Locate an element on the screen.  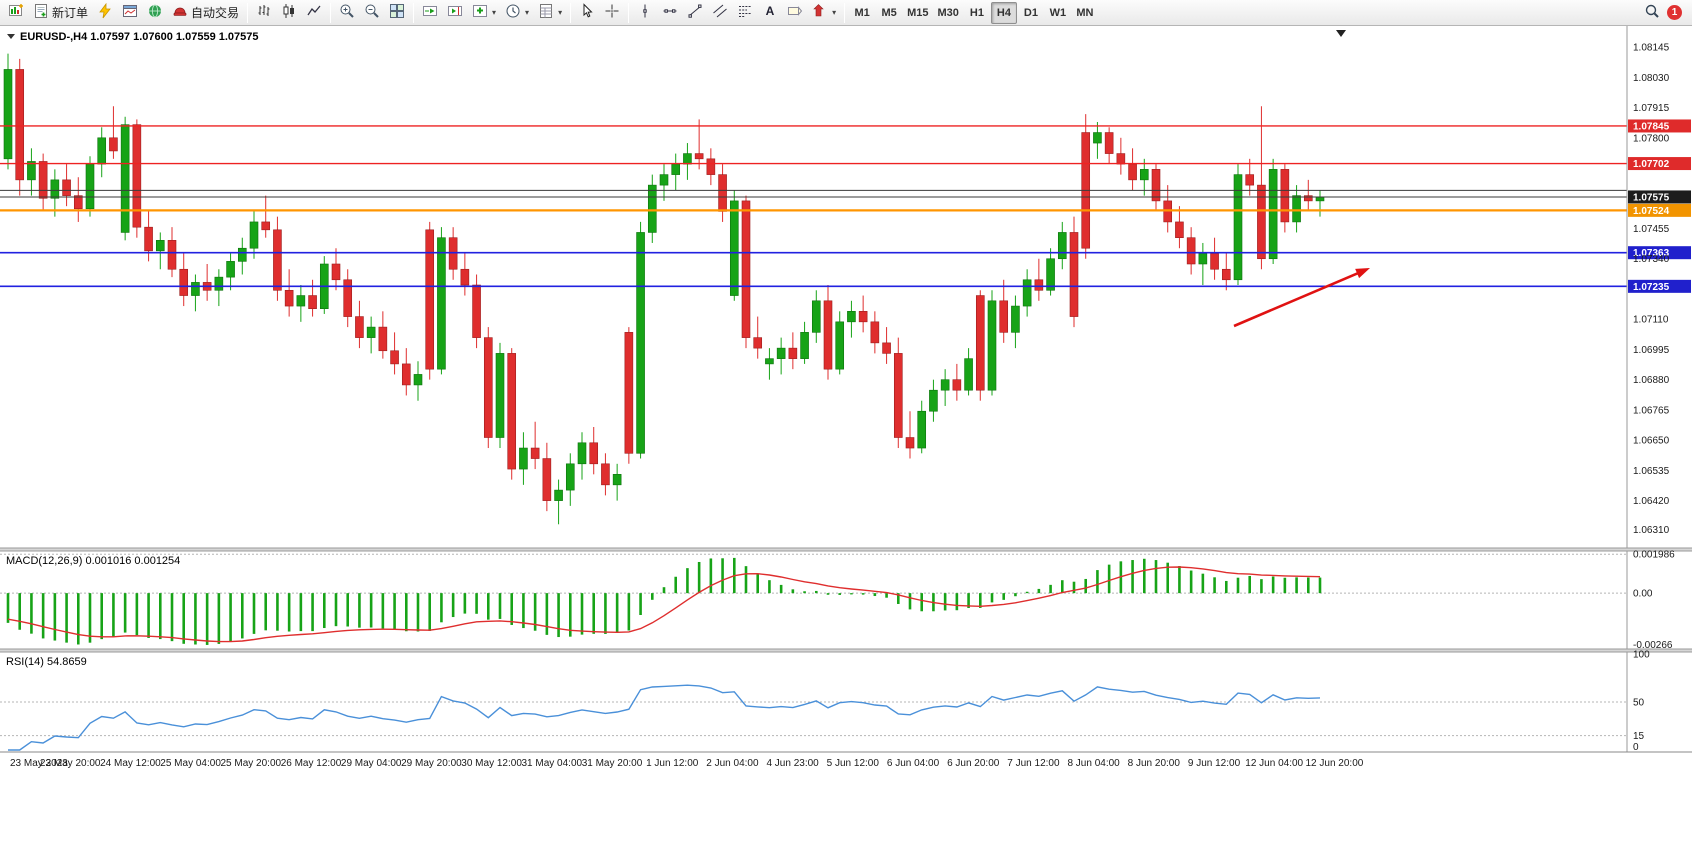
timeframe-m5-button: M5 is located at coordinates (889, 13).